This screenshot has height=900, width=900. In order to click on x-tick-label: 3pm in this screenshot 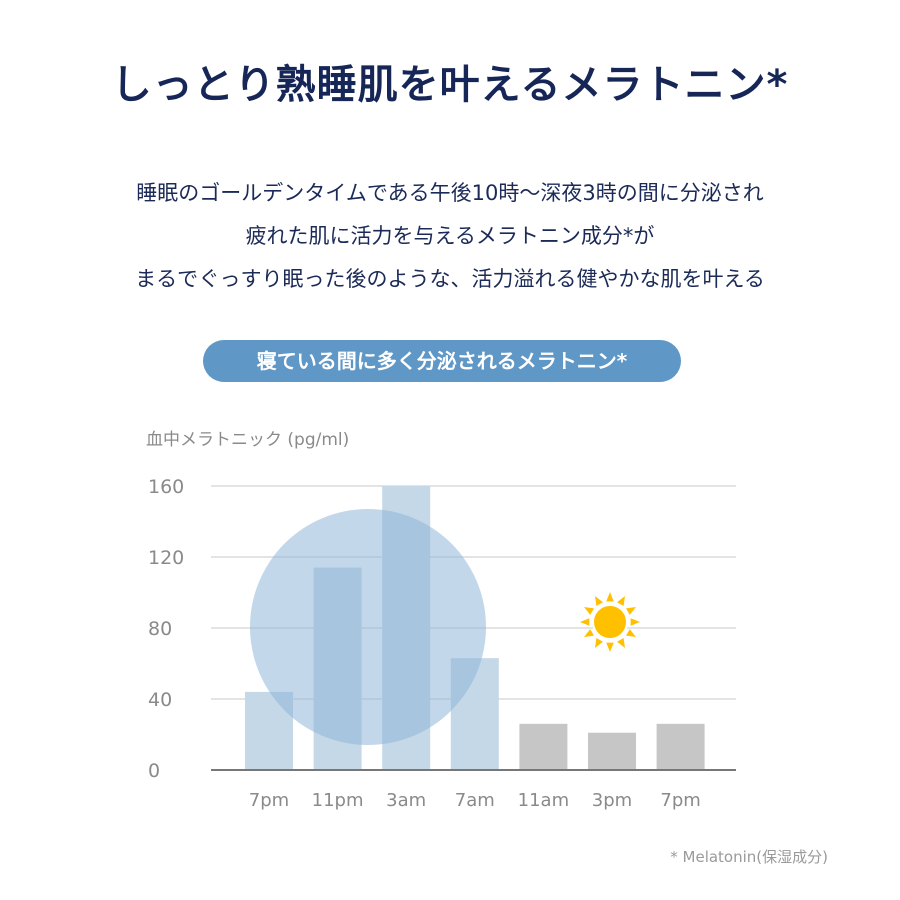, I will do `click(612, 800)`.